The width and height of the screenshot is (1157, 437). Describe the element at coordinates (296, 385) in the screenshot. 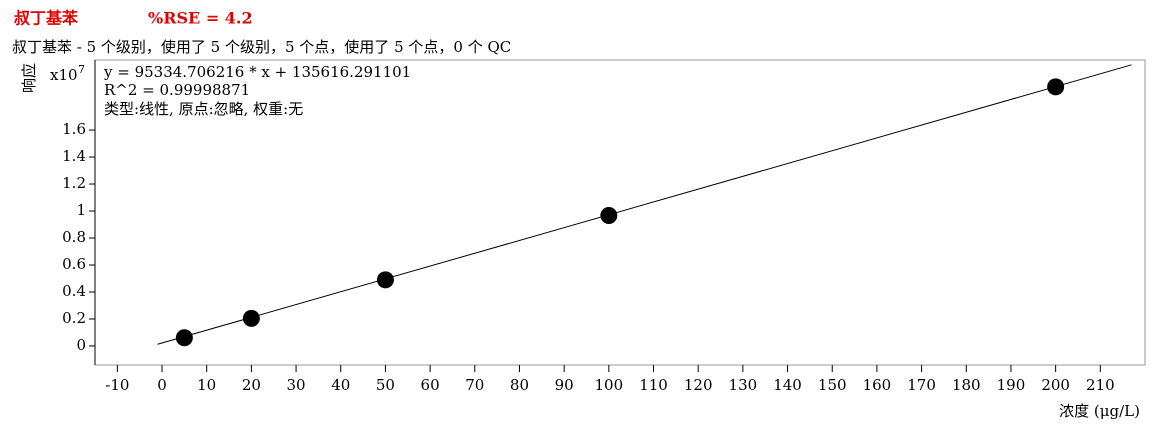

I see `x-tick-label: 30` at that location.